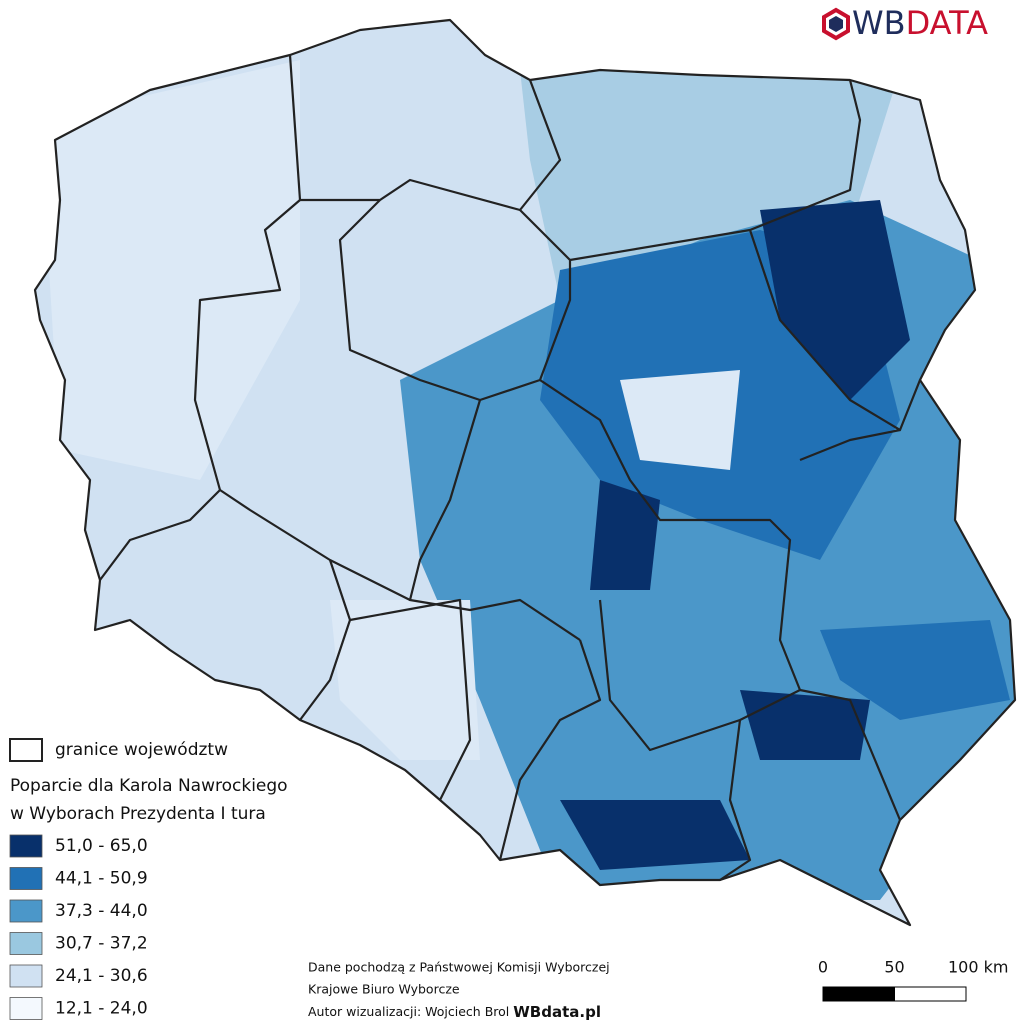 This screenshot has height=1024, width=1024. Describe the element at coordinates (26, 750) in the screenshot. I see `boundary-swatch` at that location.